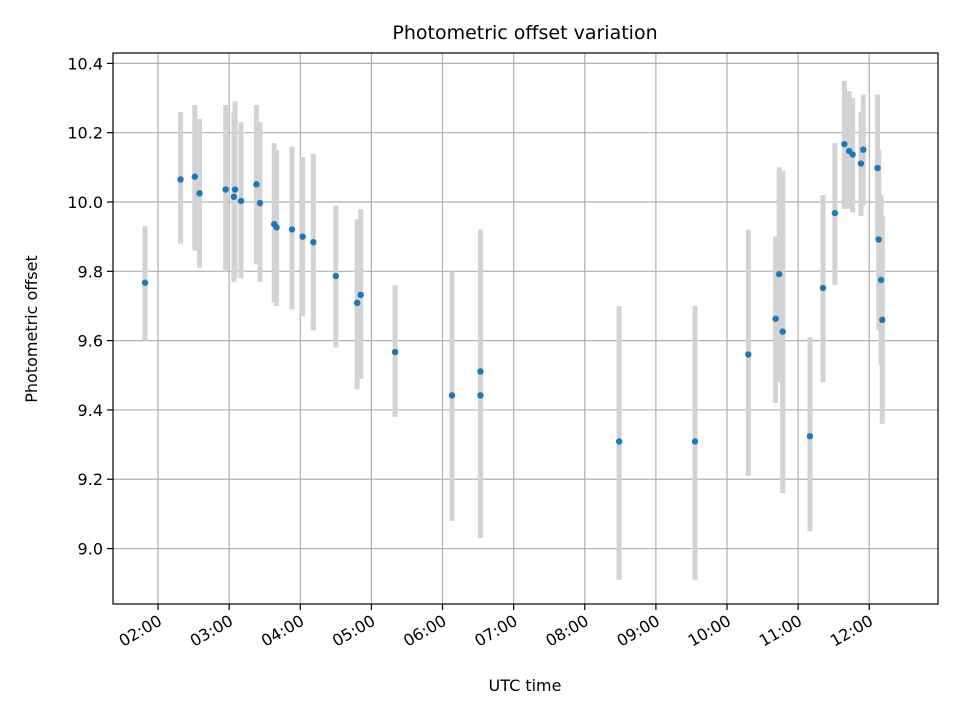  I want to click on y-tick-label: 10.2, so click(85, 133).